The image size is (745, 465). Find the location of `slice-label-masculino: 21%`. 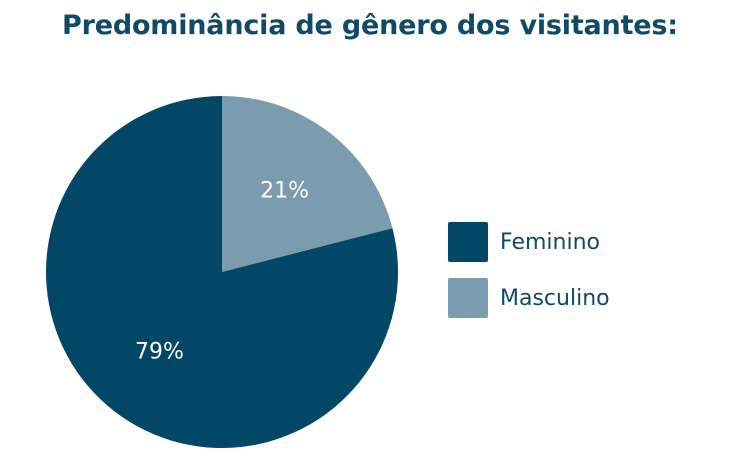

slice-label-masculino: 21% is located at coordinates (284, 190).